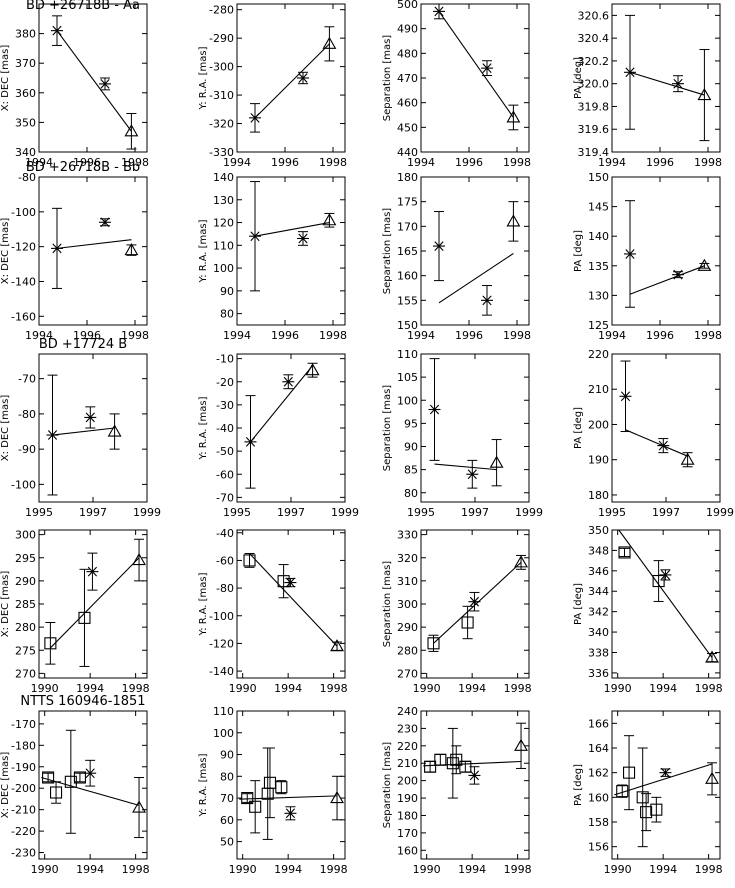  What do you see at coordinates (25, 604) in the screenshot?
I see `y-tick-label: 285` at bounding box center [25, 604].